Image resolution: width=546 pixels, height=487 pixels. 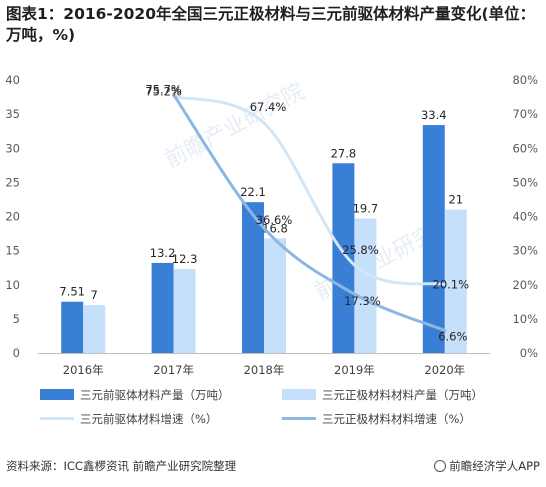 I want to click on brand-logo-icon, so click(x=440, y=466).